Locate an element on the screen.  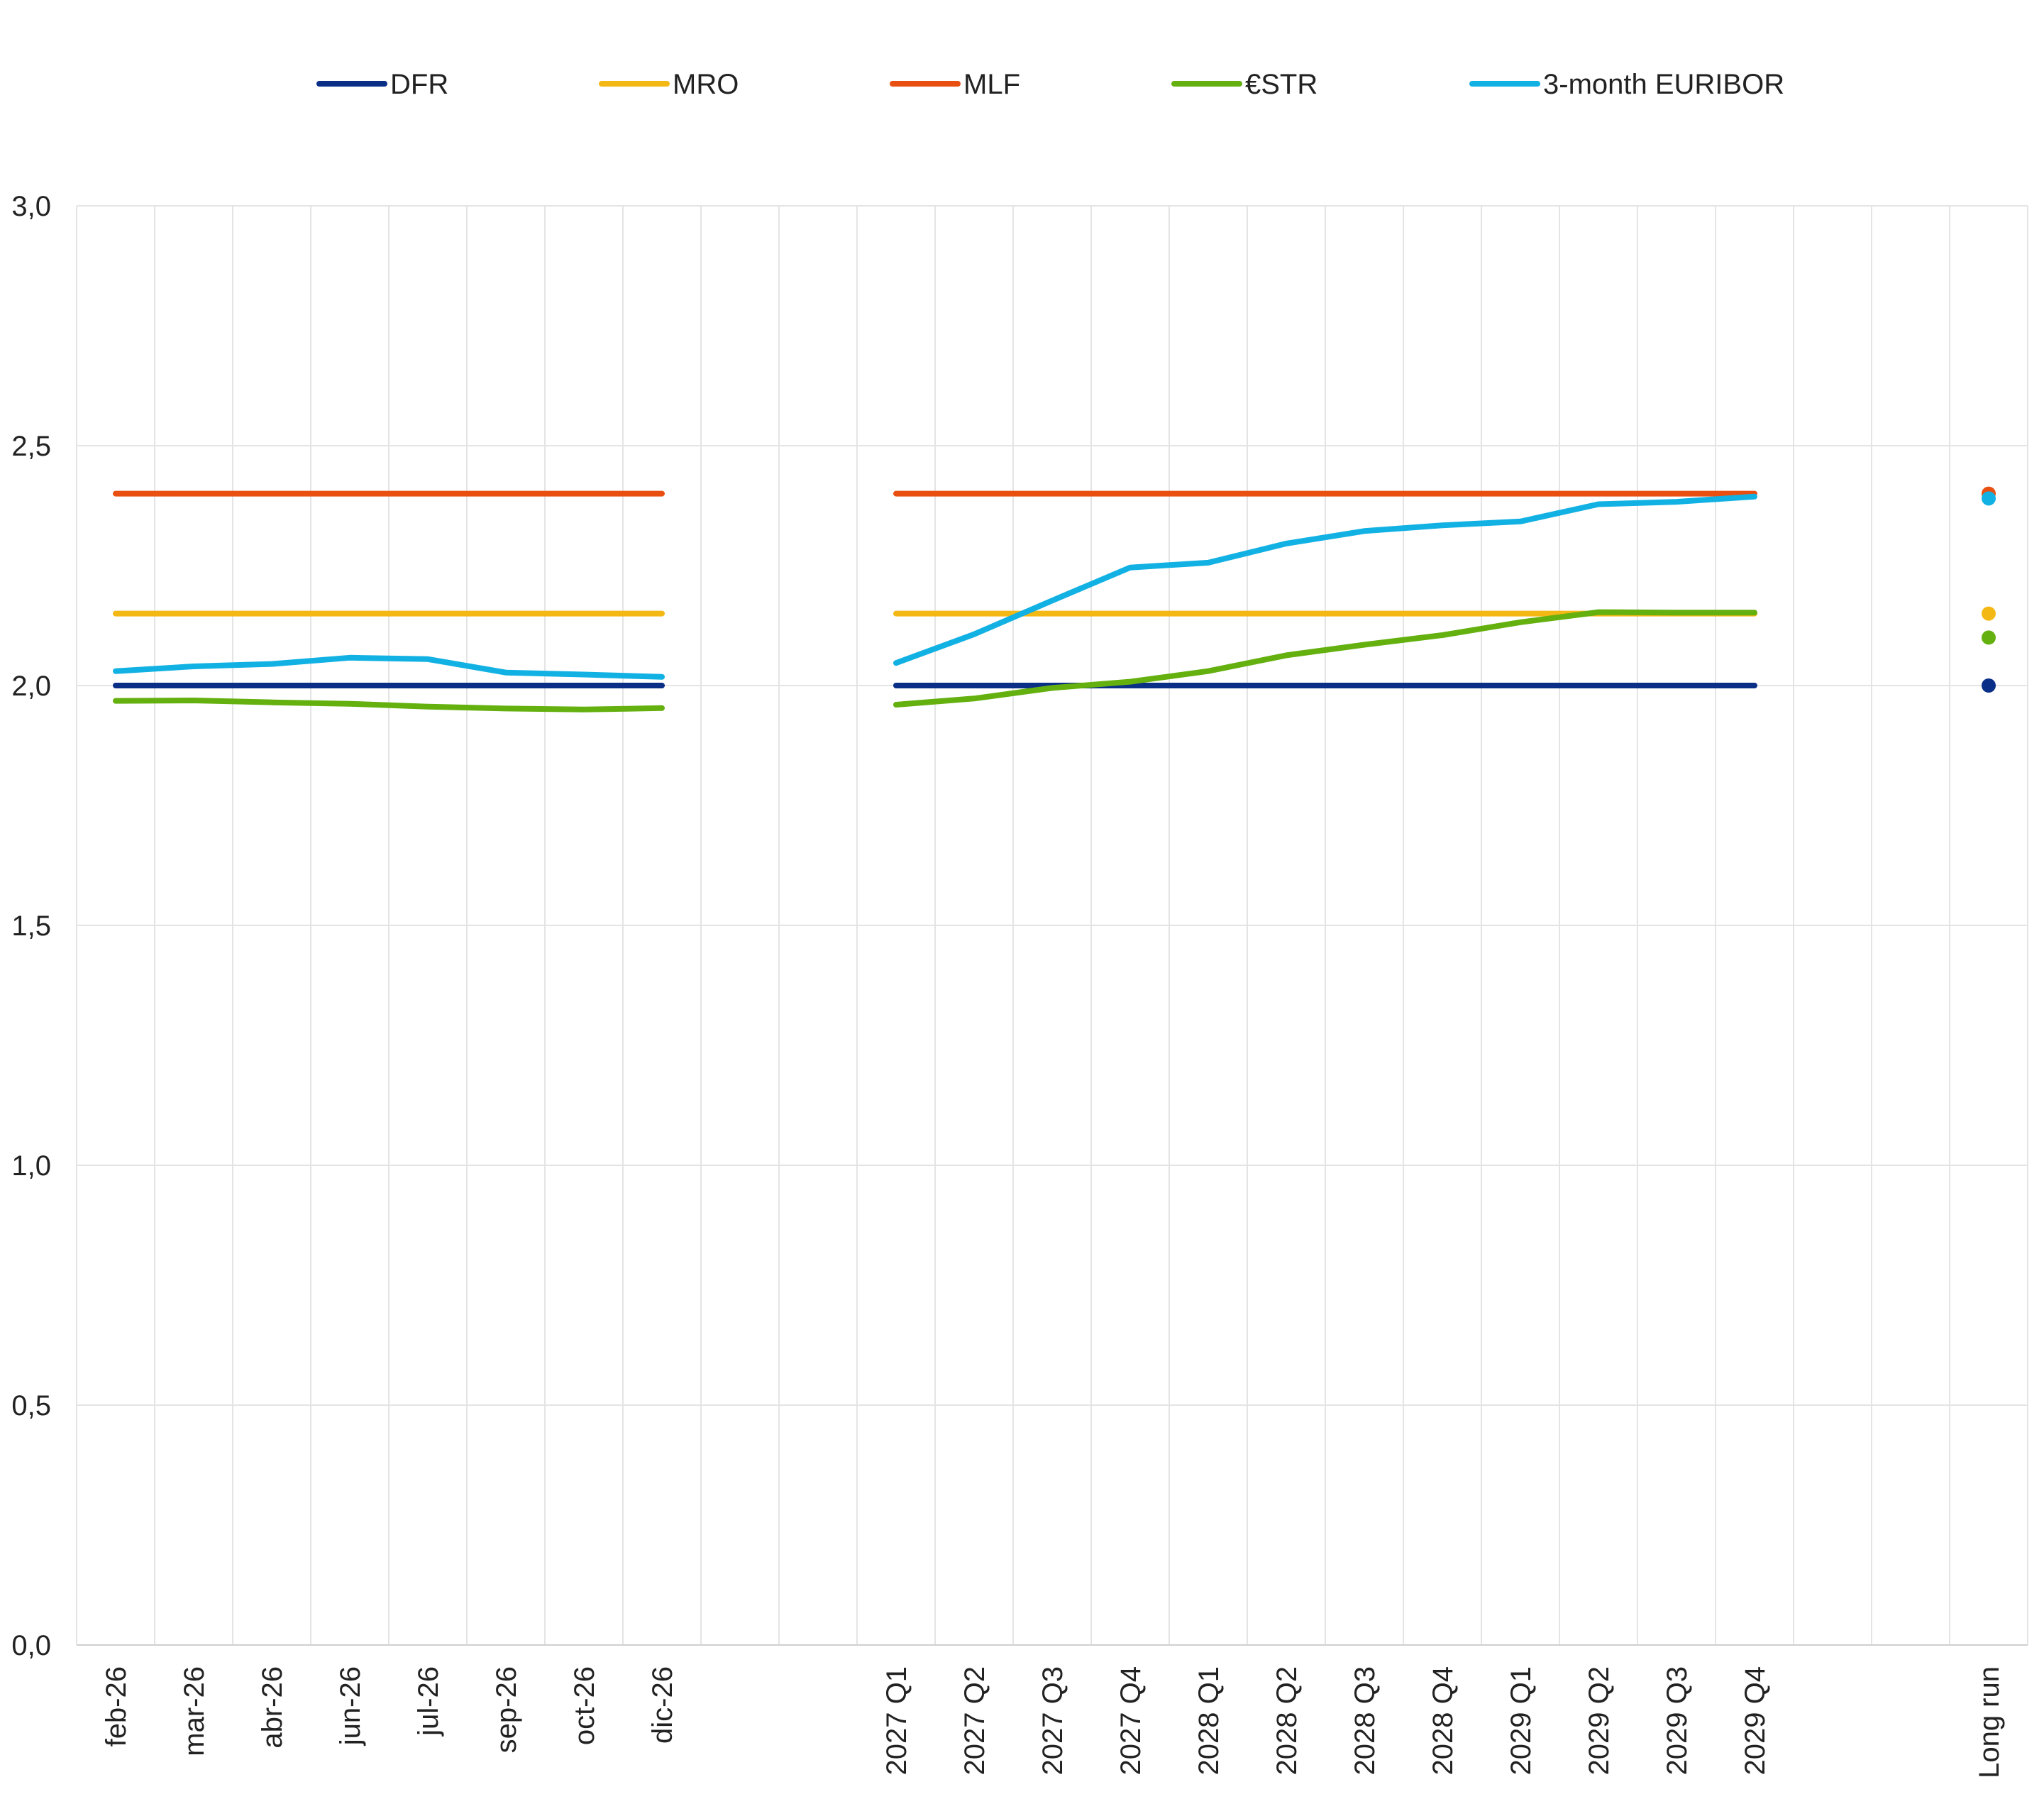
legend-label: 3-month EURIBOR is located at coordinates (1663, 85).